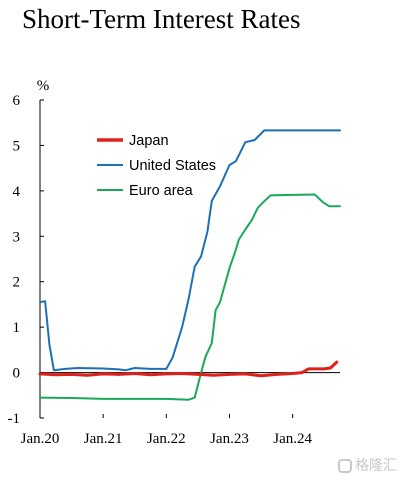  What do you see at coordinates (172, 166) in the screenshot?
I see `legend-label-united-states: United States` at bounding box center [172, 166].